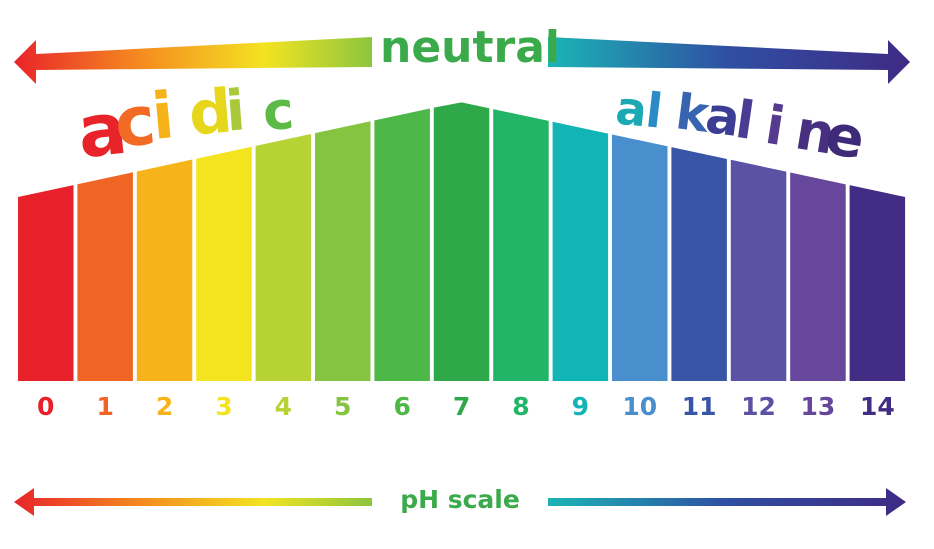 This screenshot has height=549, width=934. I want to click on ph-number-11: 11, so click(699, 406).